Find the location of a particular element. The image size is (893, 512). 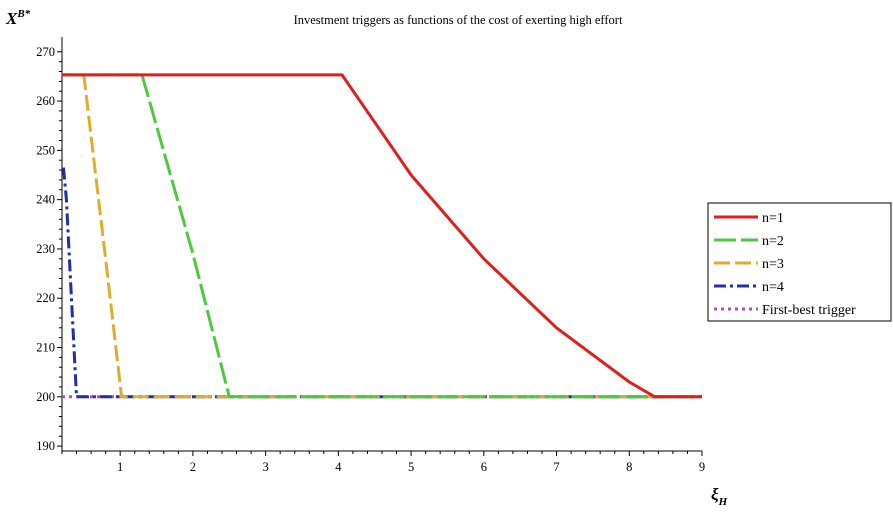

y-tick-label: 270 is located at coordinates (45, 52).